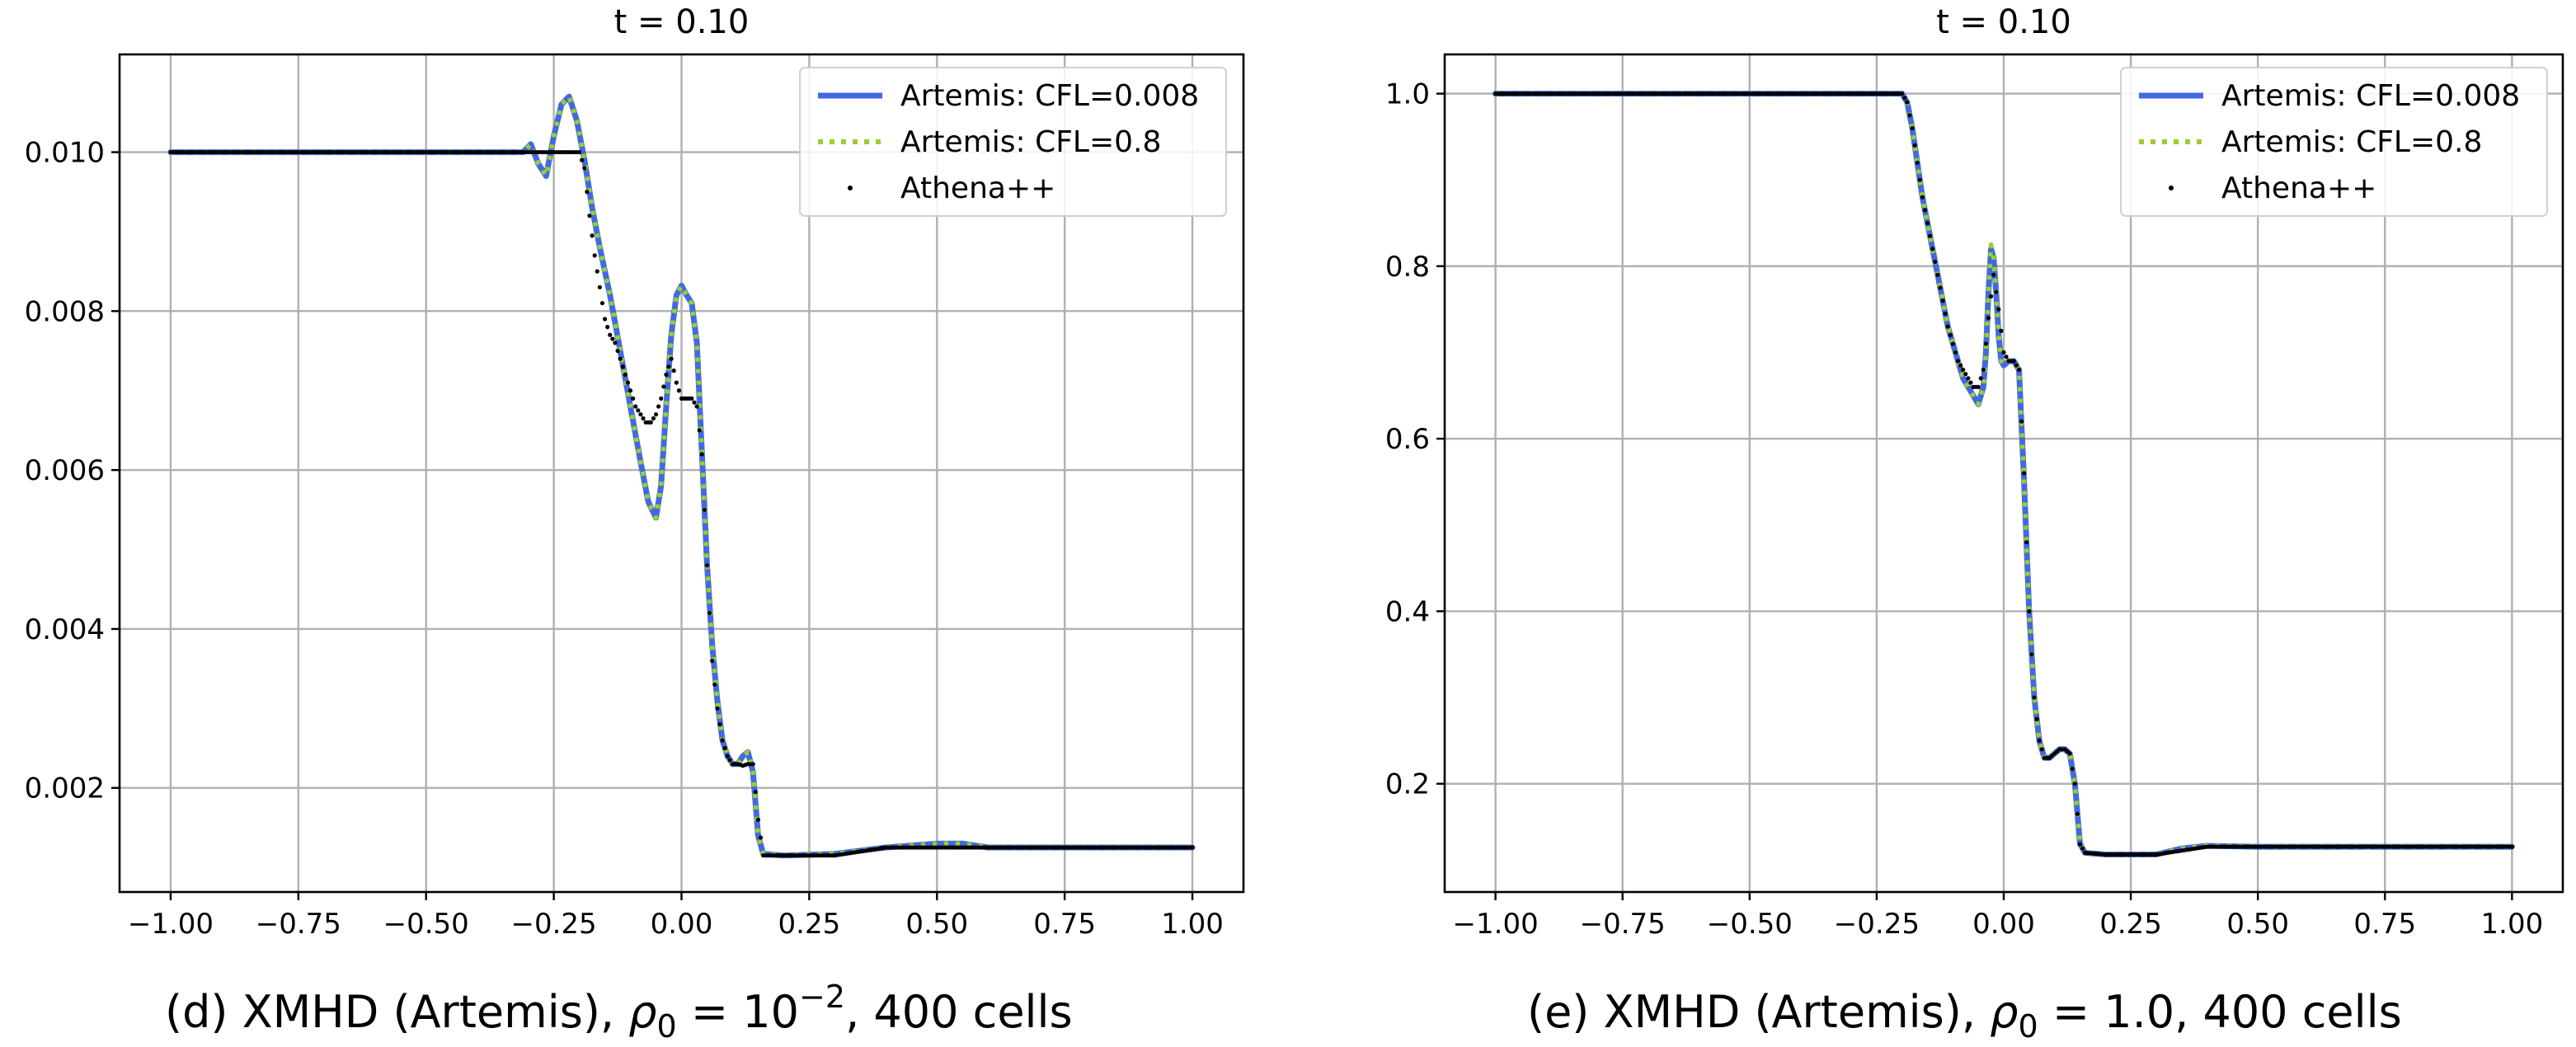 The image size is (2576, 1047). Describe the element at coordinates (2106, 1012) in the screenshot. I see `caption-equals: = 1.0` at that location.